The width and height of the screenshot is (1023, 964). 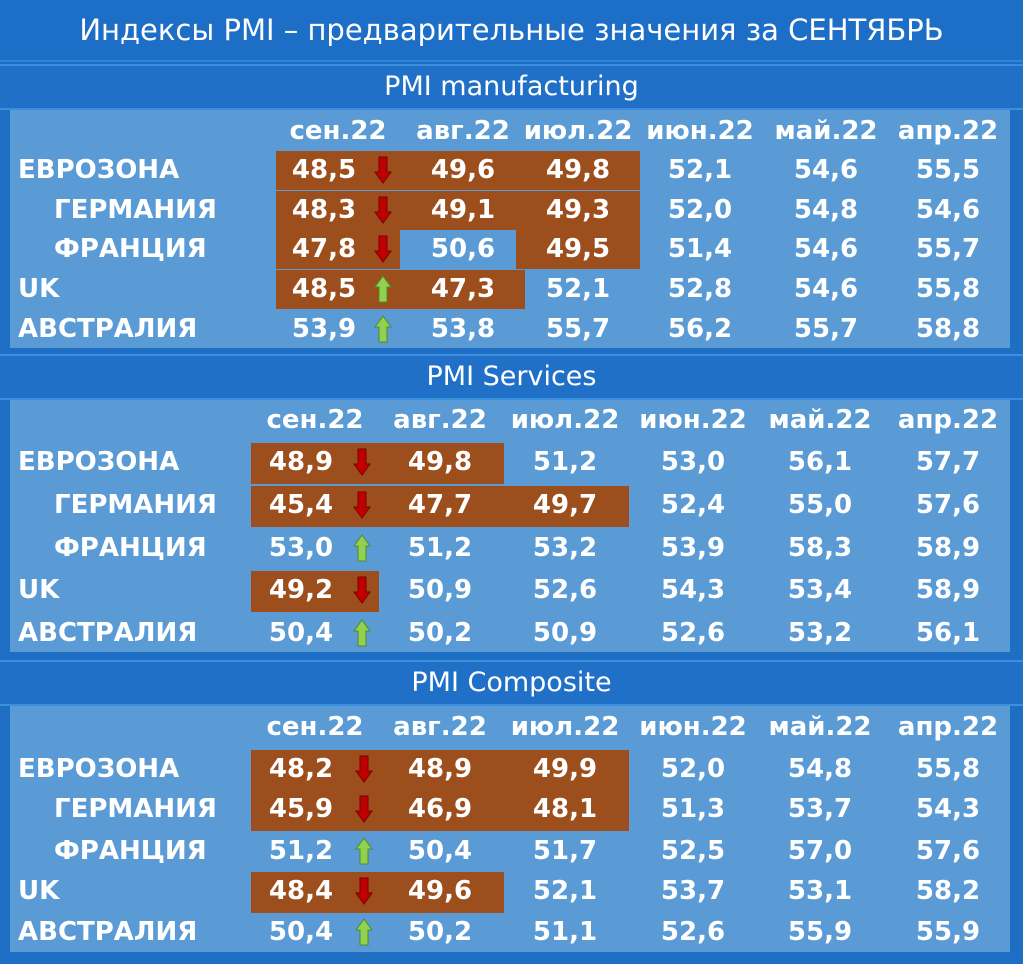 What do you see at coordinates (700, 329) in the screenshot?
I see `value-cell: 56,2` at bounding box center [700, 329].